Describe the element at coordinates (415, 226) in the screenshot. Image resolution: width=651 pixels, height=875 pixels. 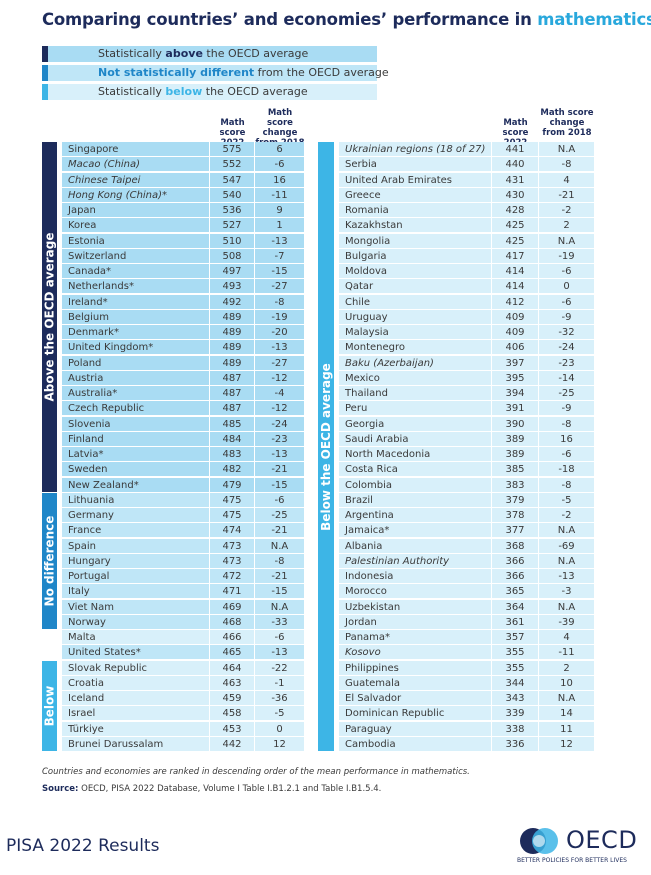
I see `country-name: Kazakhstan` at that location.